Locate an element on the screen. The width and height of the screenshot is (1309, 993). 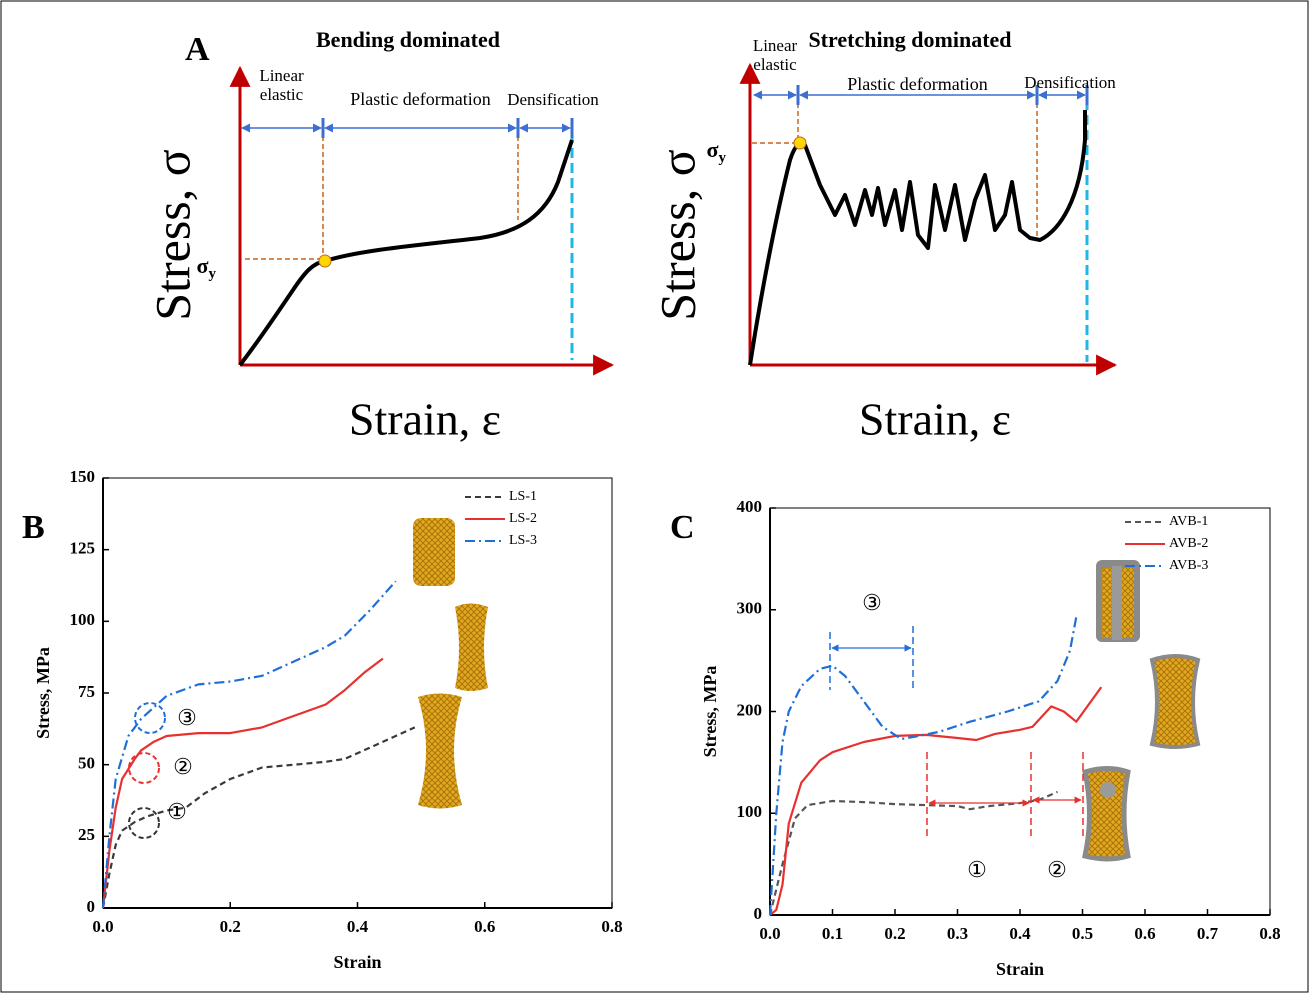
y-tick-label: 400 is located at coordinates (750, 506).